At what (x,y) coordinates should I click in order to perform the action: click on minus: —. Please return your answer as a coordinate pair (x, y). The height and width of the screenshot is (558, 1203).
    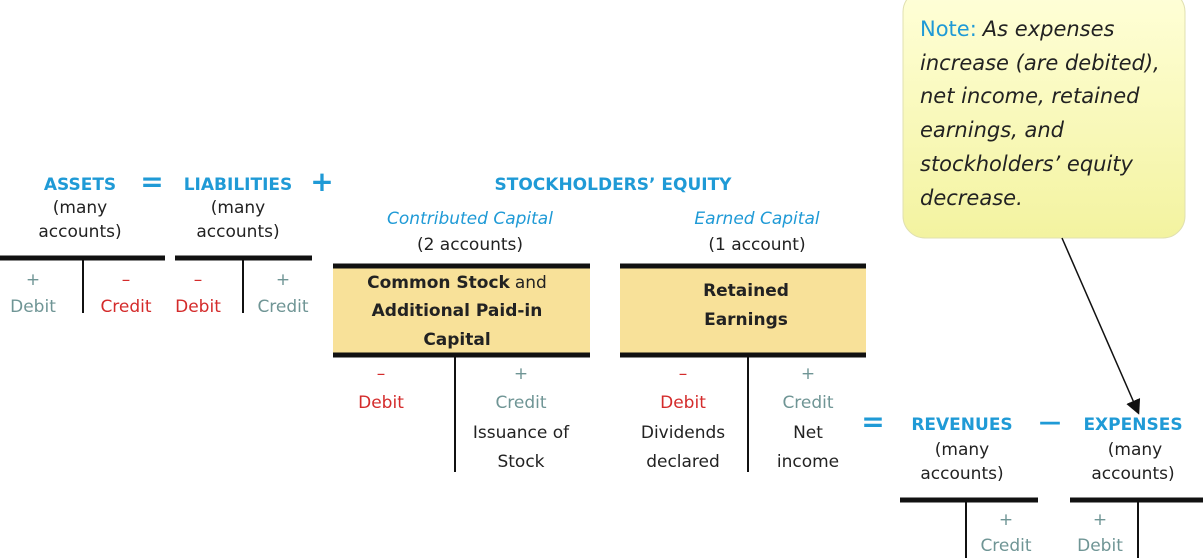
    Looking at the image, I should click on (1050, 422).